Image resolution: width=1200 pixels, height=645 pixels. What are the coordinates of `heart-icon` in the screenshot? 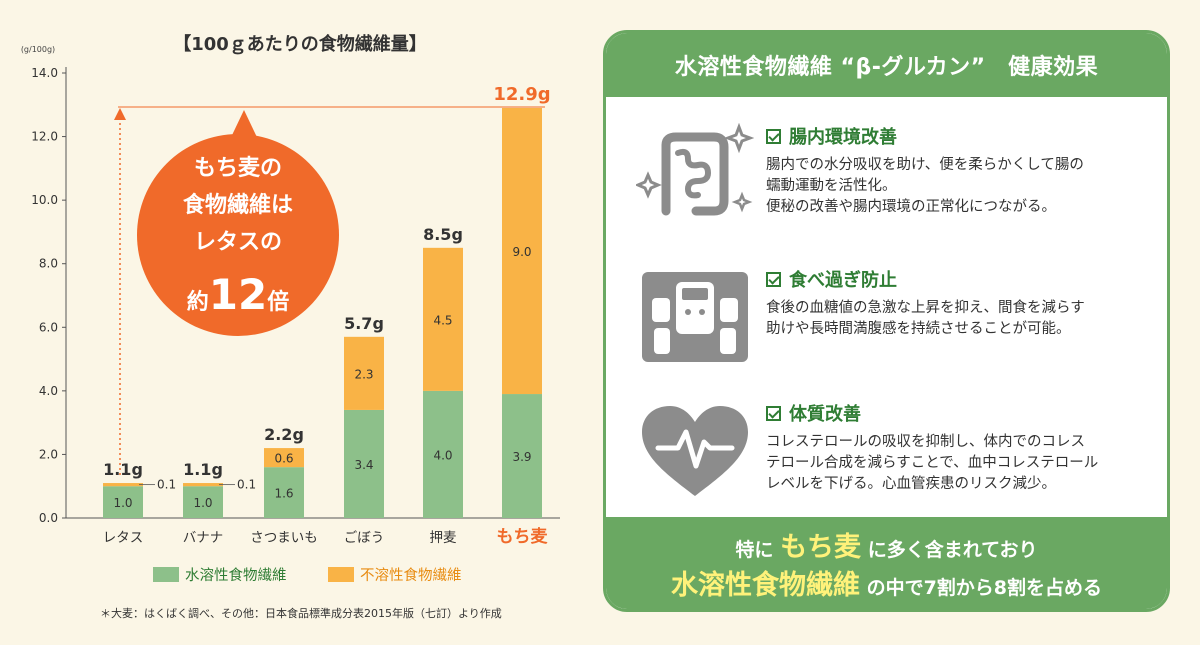 It's located at (695, 451).